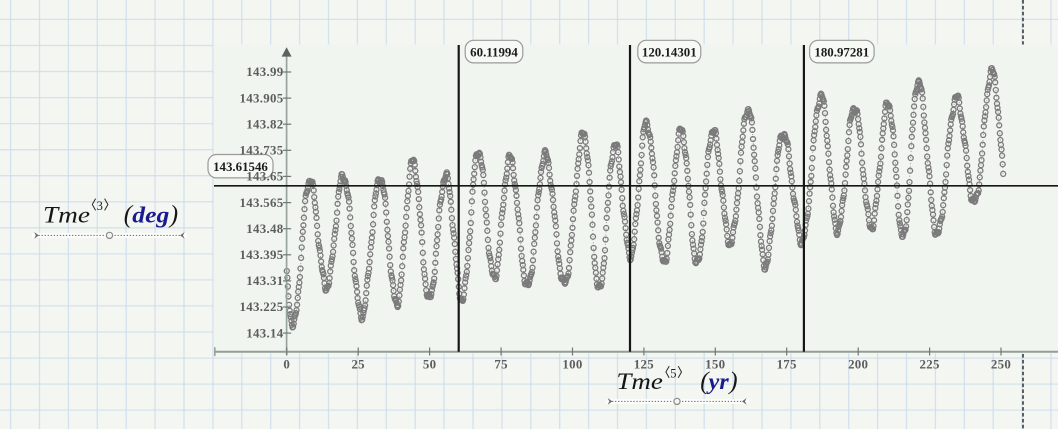 The width and height of the screenshot is (1058, 429). Describe the element at coordinates (858, 365) in the screenshot. I see `svg-text: 200` at that location.